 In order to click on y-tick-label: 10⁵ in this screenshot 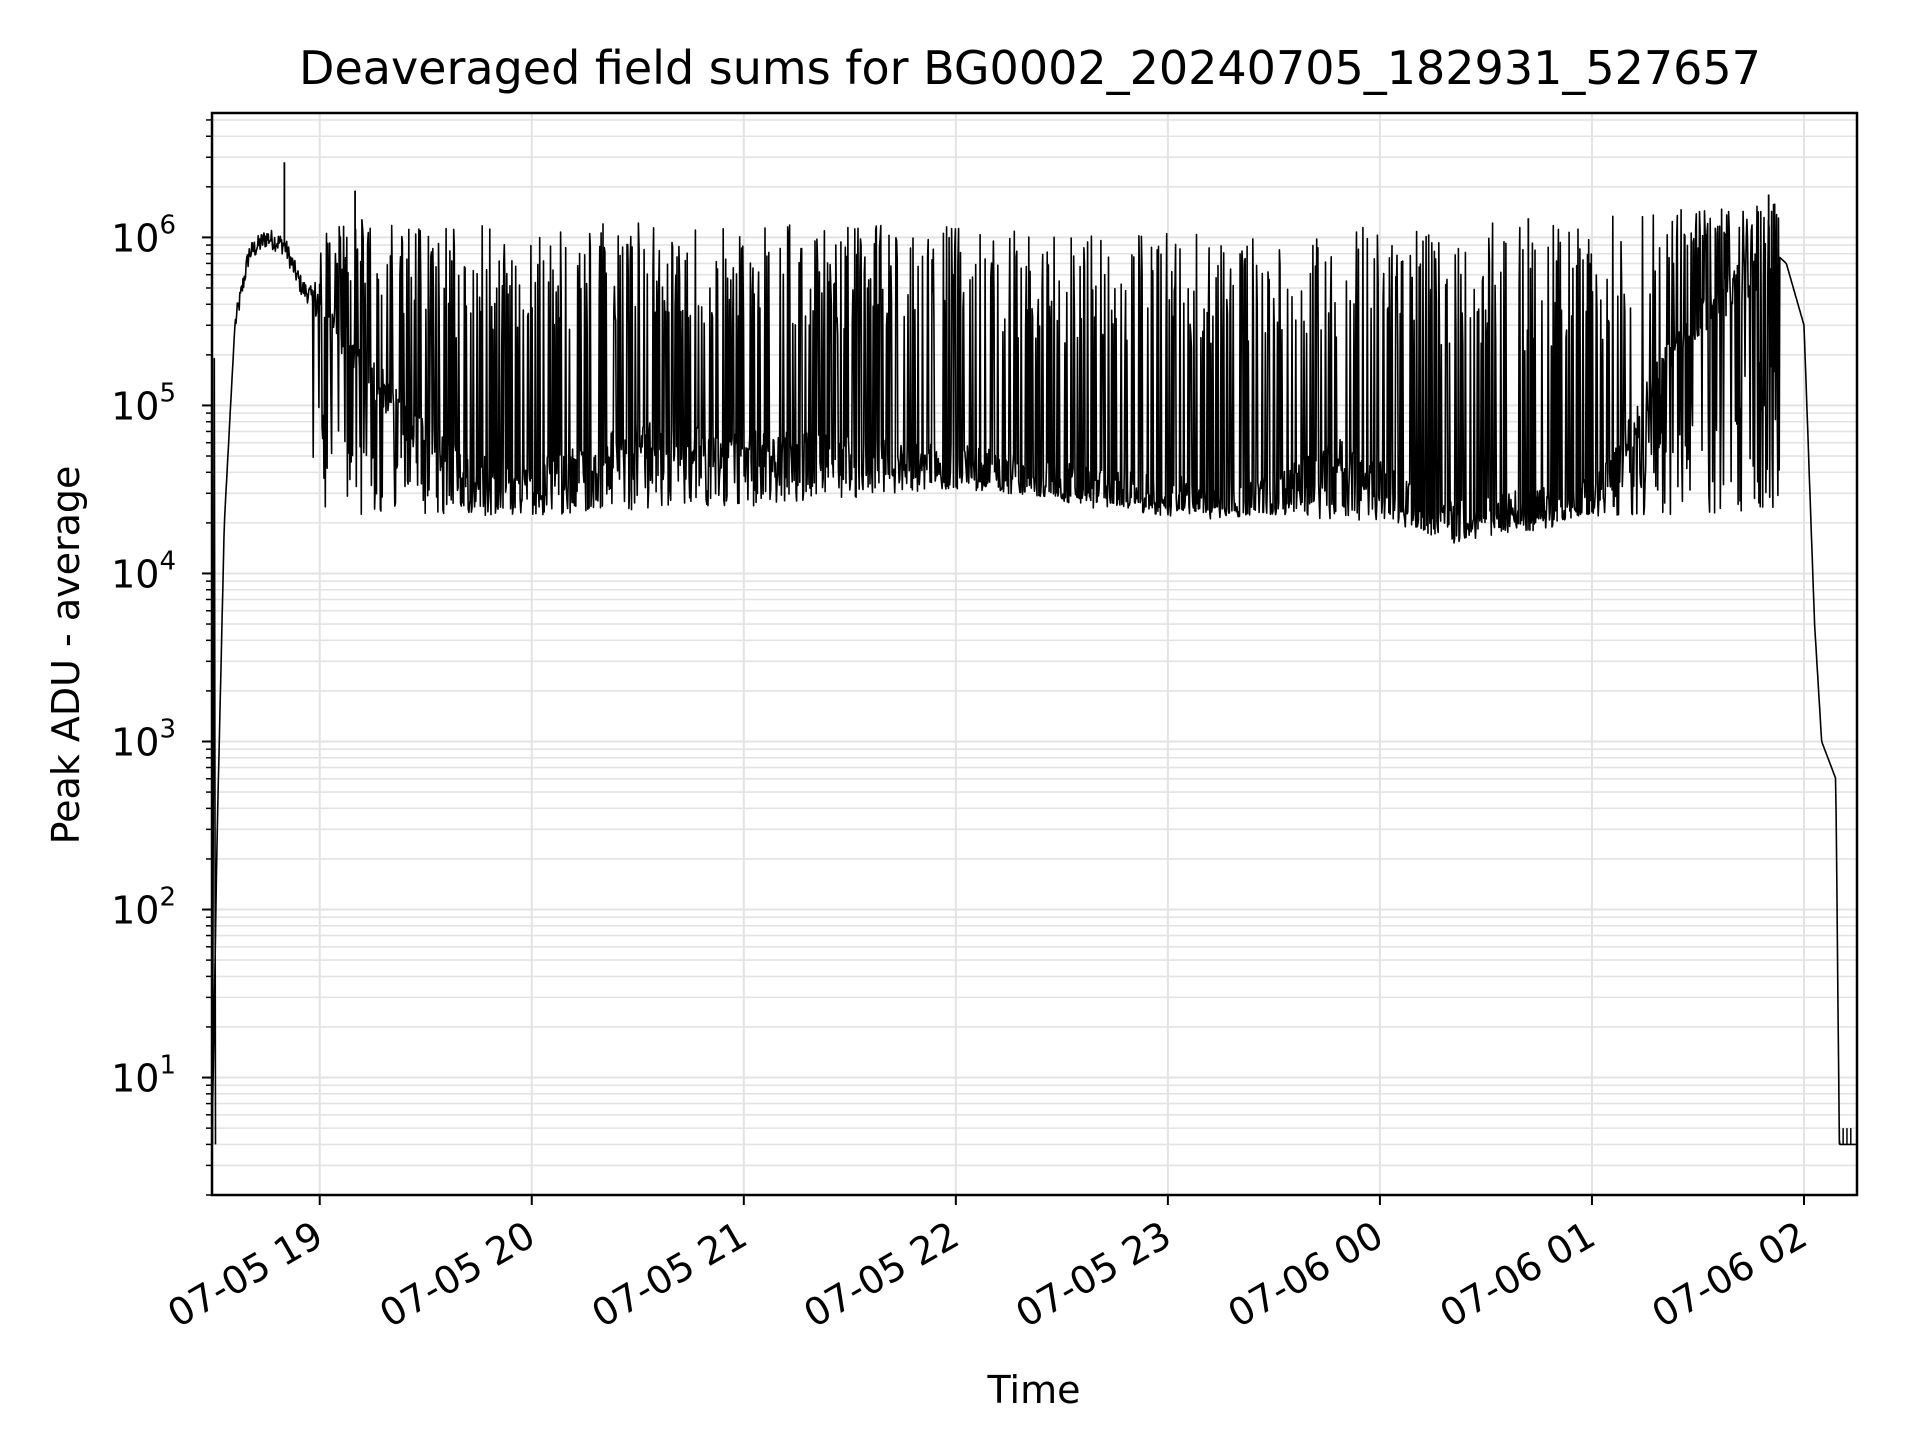, I will do `click(143, 403)`.